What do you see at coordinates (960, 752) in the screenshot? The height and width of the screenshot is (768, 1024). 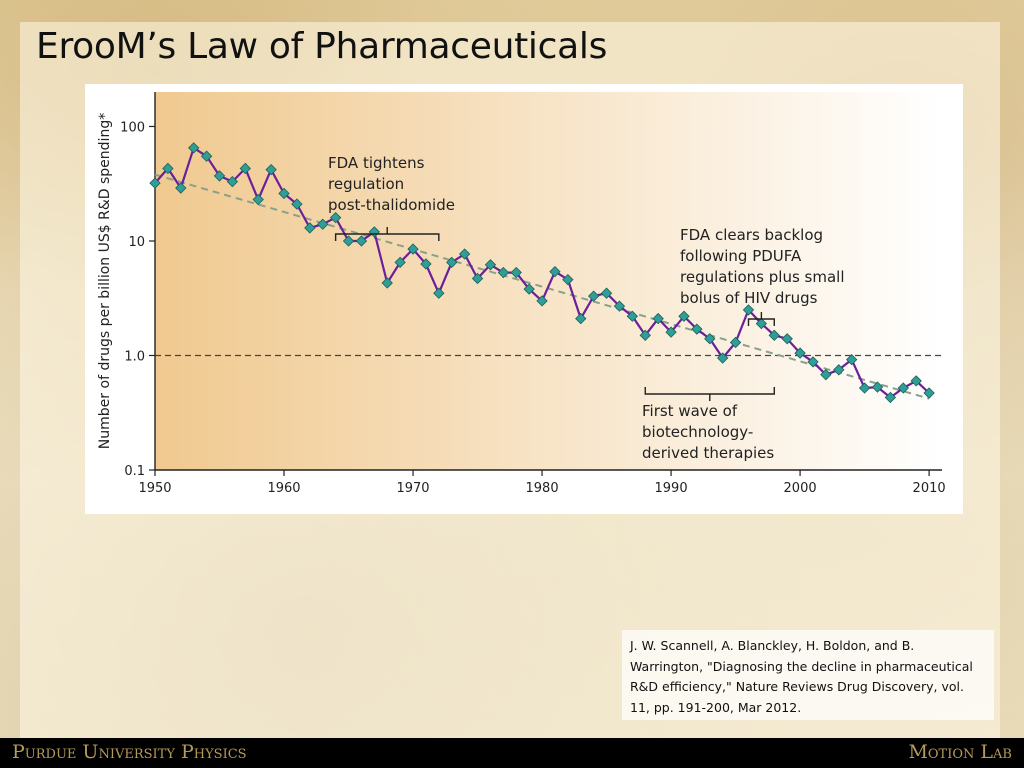 I see `footer-lab: Motion Lab` at bounding box center [960, 752].